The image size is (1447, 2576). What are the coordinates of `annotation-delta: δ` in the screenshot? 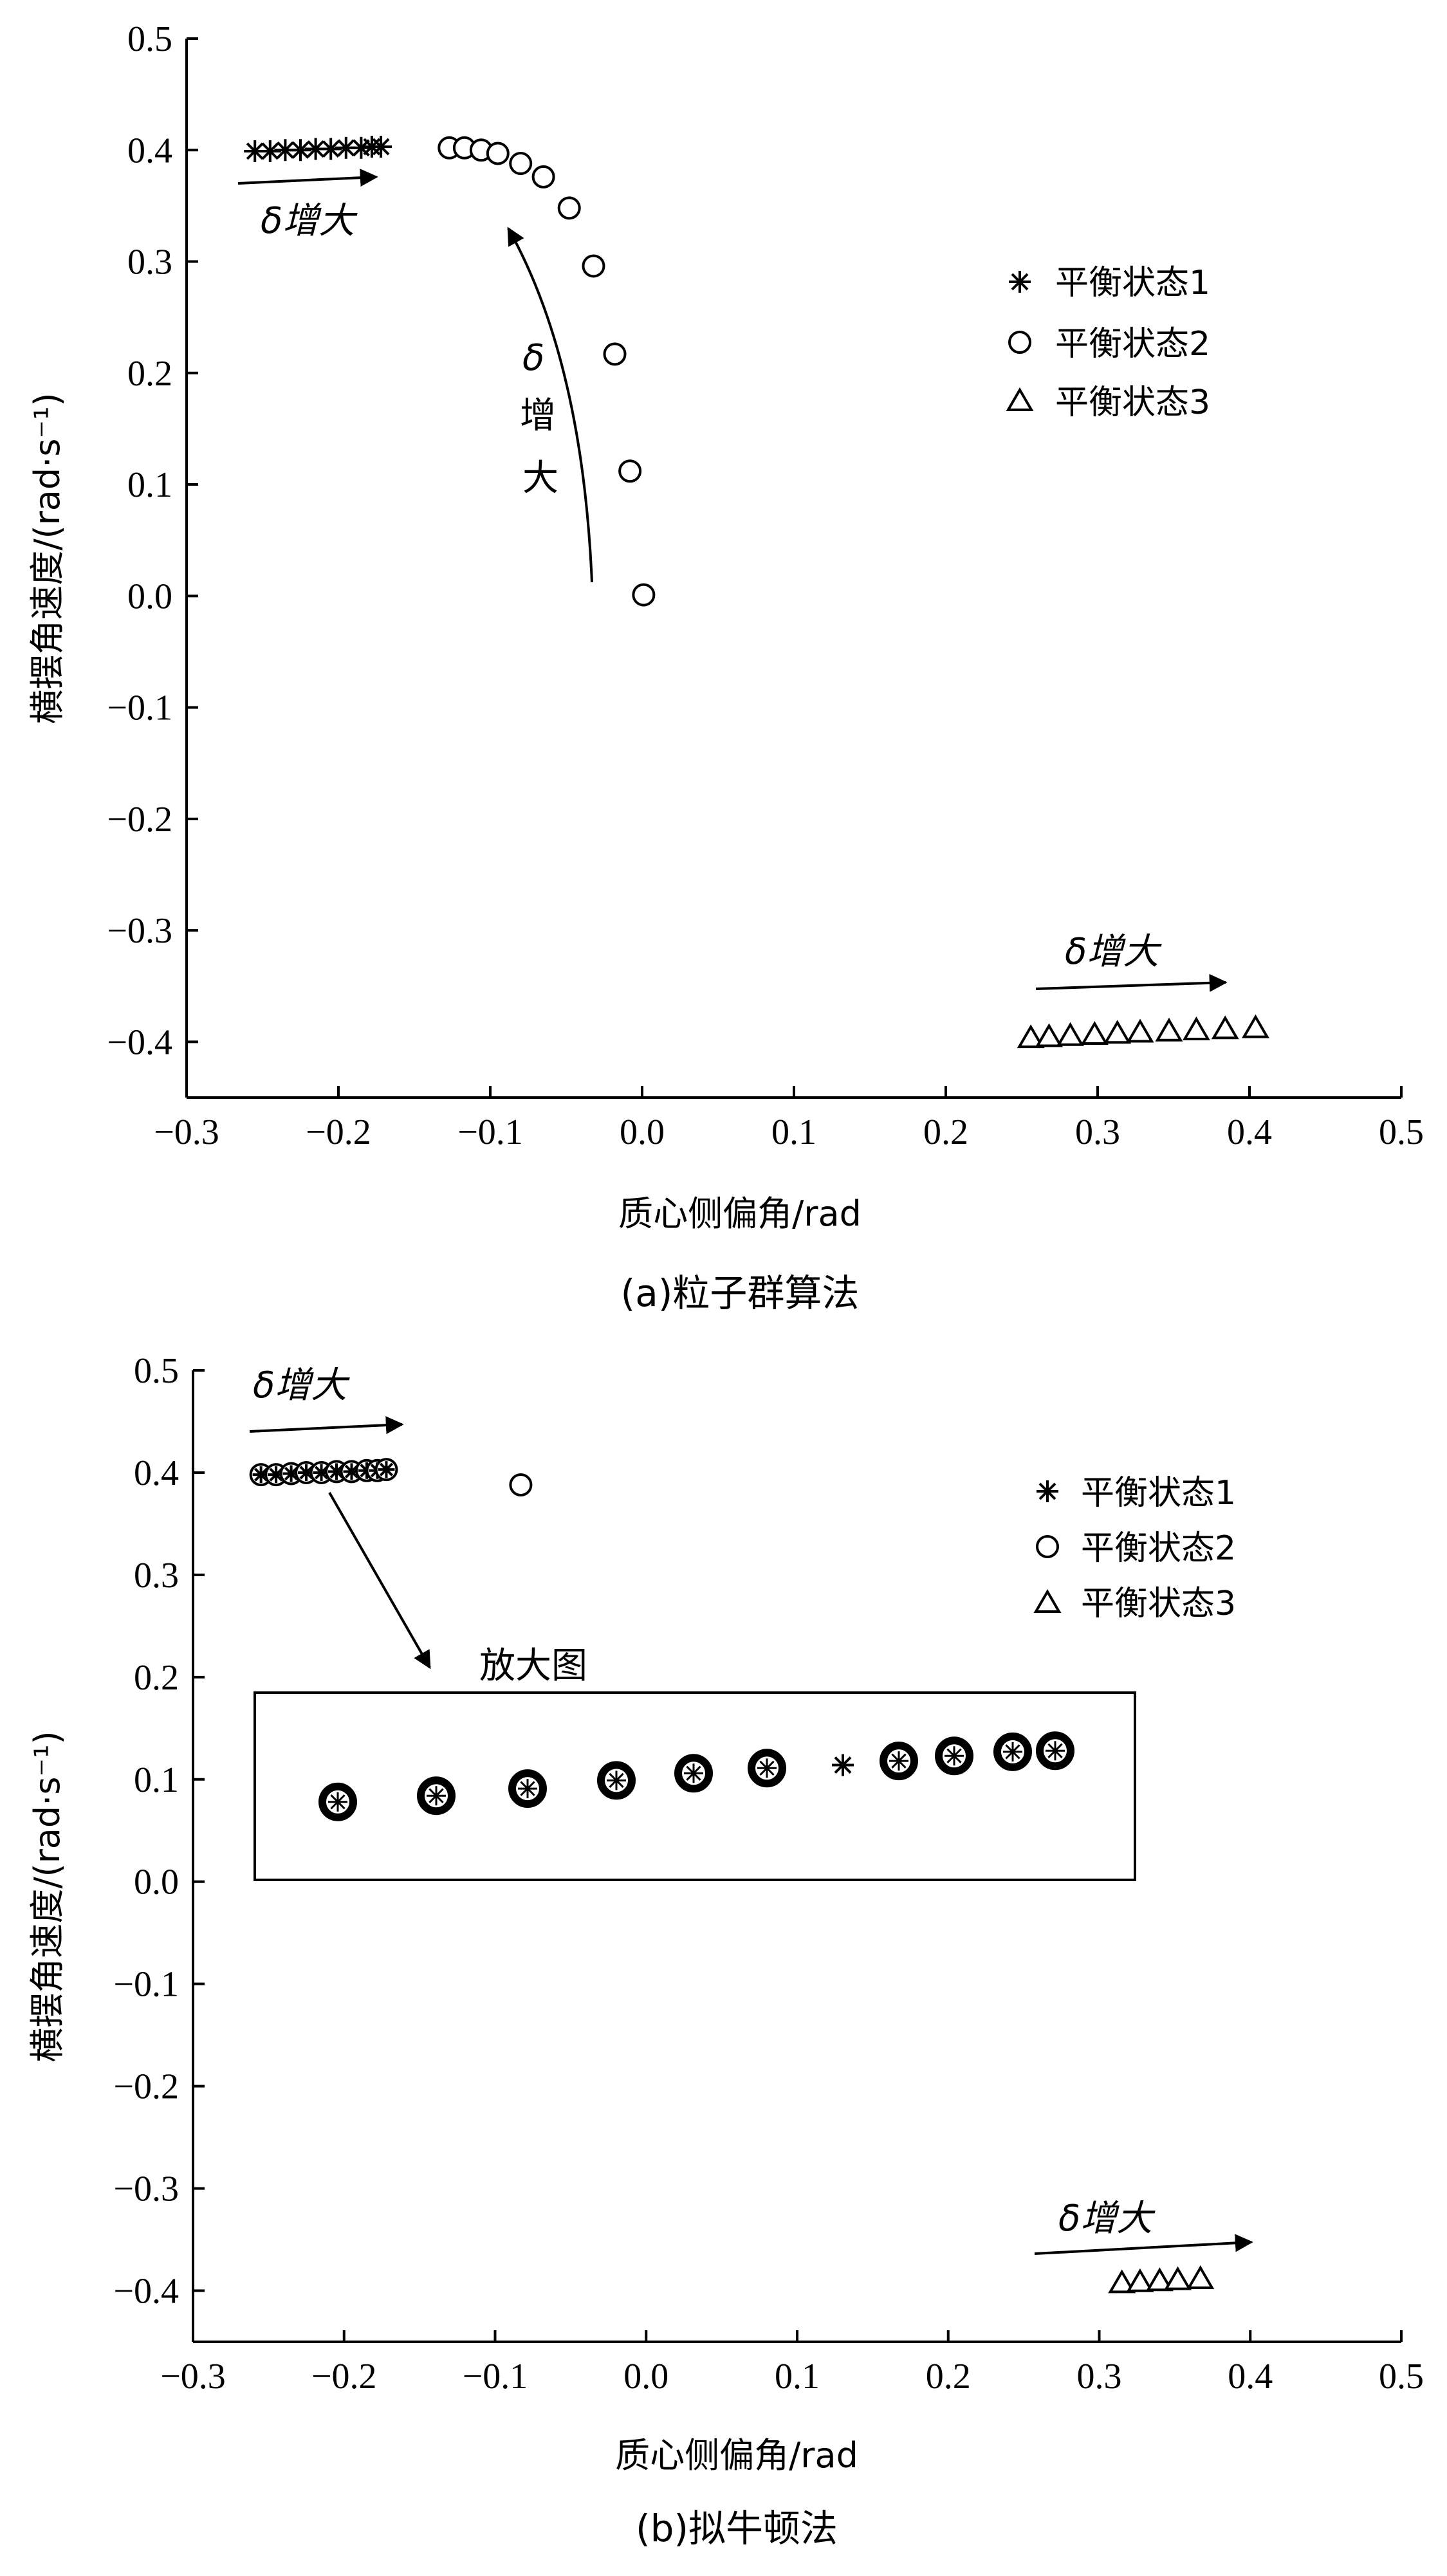 It's located at (533, 358).